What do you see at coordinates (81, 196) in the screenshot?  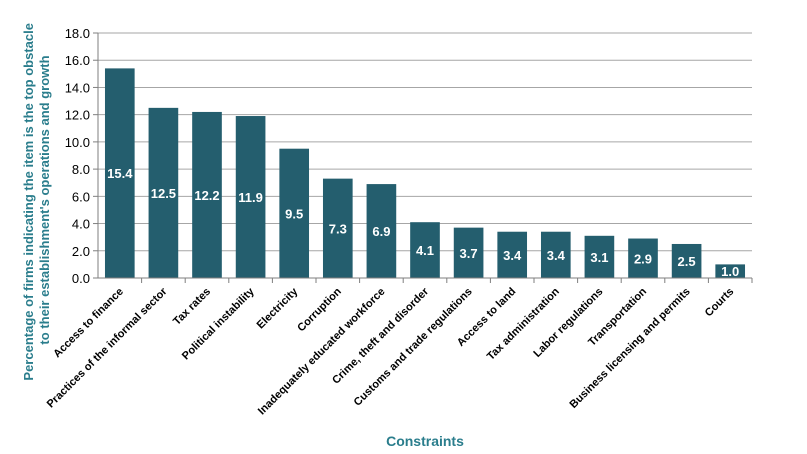 I see `y-tick-label: 6.0` at bounding box center [81, 196].